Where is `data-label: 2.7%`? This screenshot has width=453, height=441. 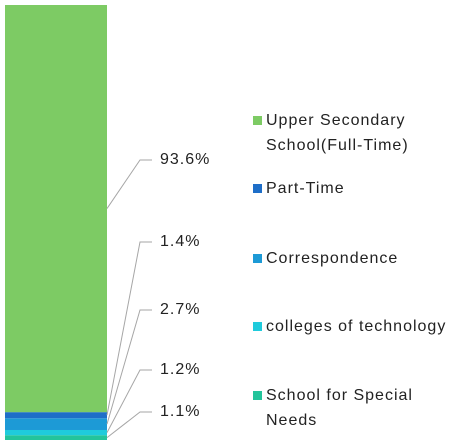 data-label: 2.7% is located at coordinates (180, 309).